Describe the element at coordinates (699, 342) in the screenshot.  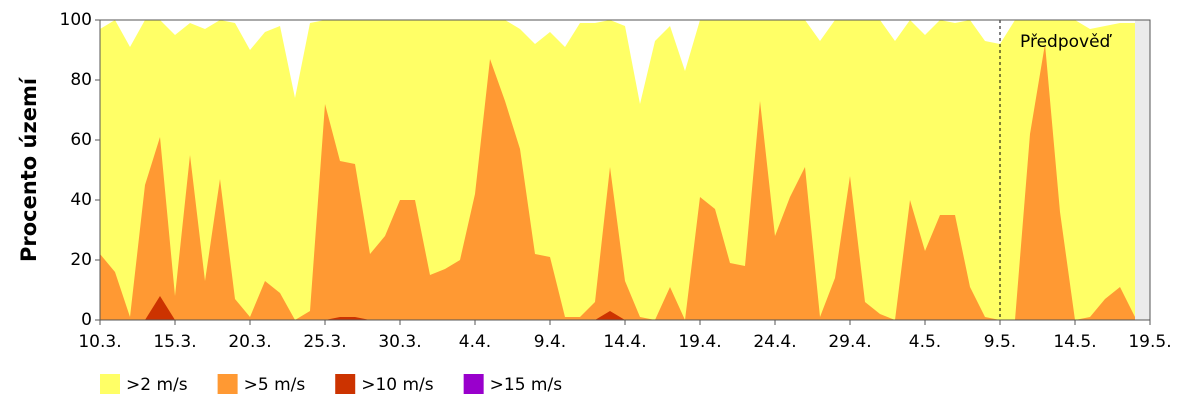
I see `x-tick-label: 19.4.` at that location.